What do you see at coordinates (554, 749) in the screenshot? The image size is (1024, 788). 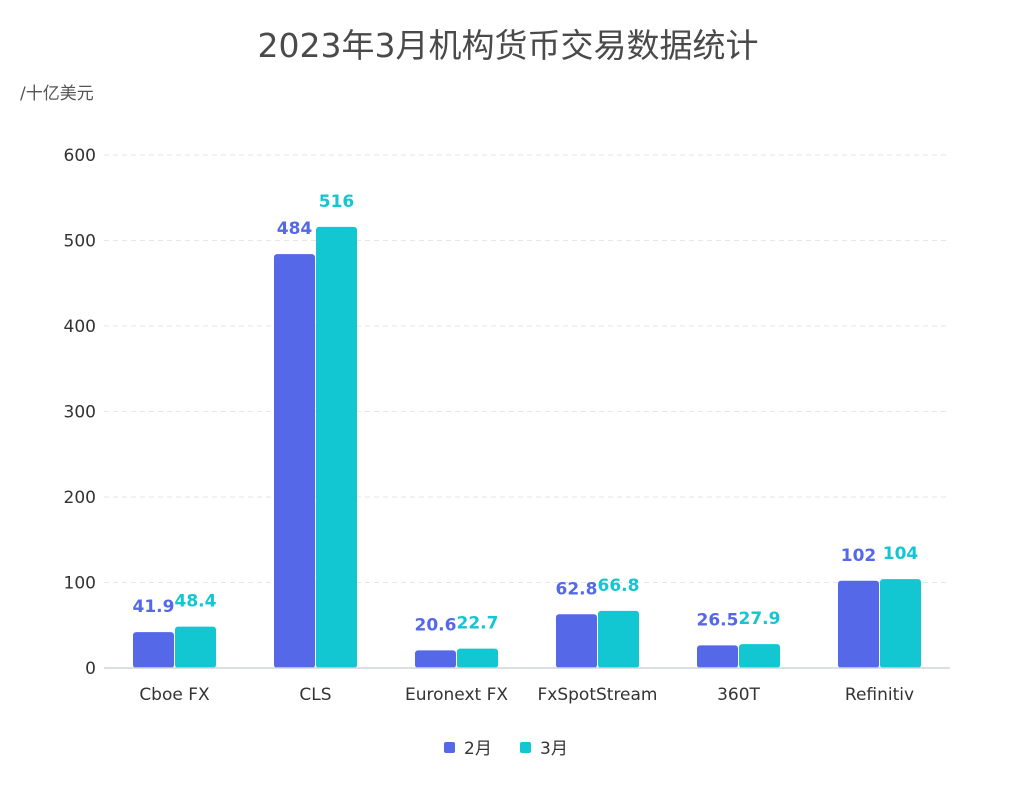 I see `legend-label: 3月` at bounding box center [554, 749].